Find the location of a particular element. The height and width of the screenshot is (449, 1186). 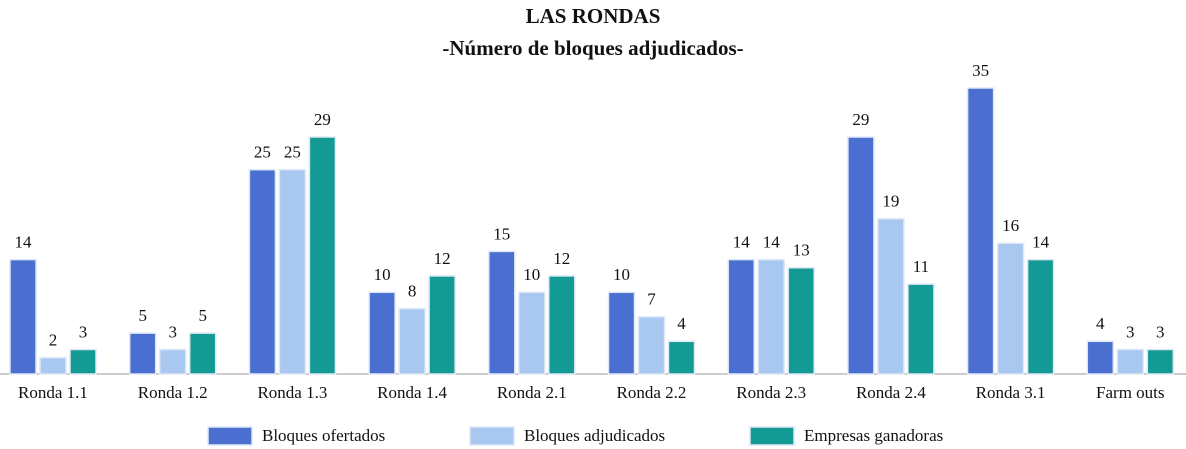

data-label: 7 is located at coordinates (651, 299).